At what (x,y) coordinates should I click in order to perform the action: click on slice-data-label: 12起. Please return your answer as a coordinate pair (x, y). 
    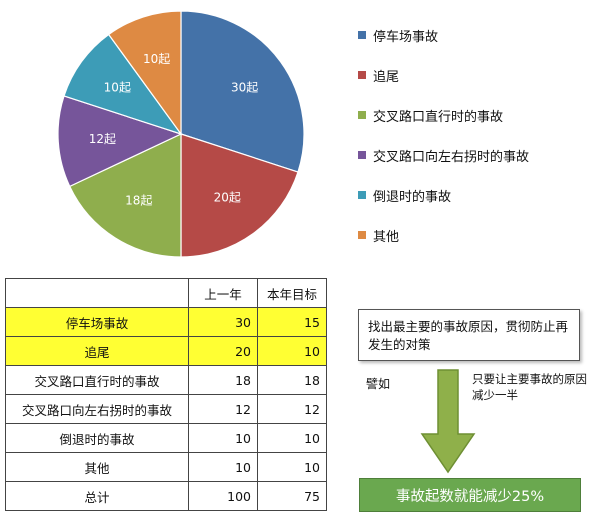
    Looking at the image, I should click on (102, 139).